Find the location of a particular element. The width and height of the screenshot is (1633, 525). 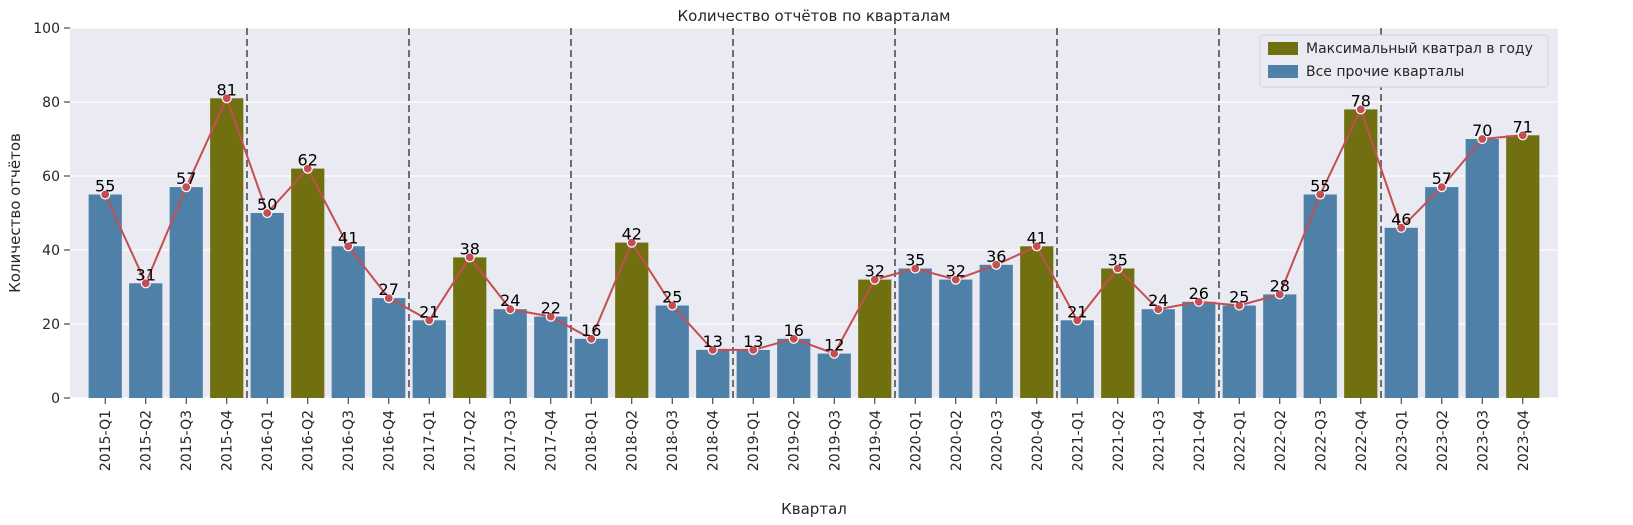

trend-point-2017-Q4 is located at coordinates (550, 316).